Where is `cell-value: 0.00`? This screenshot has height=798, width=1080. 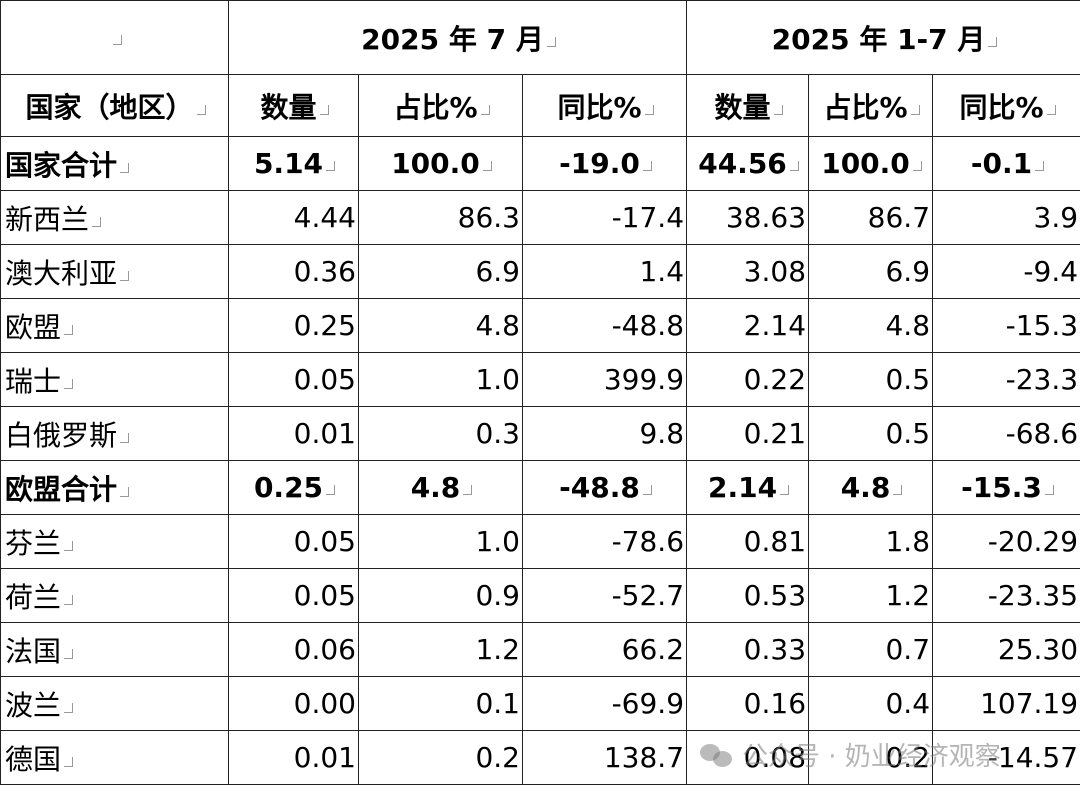 cell-value: 0.00 is located at coordinates (324, 703).